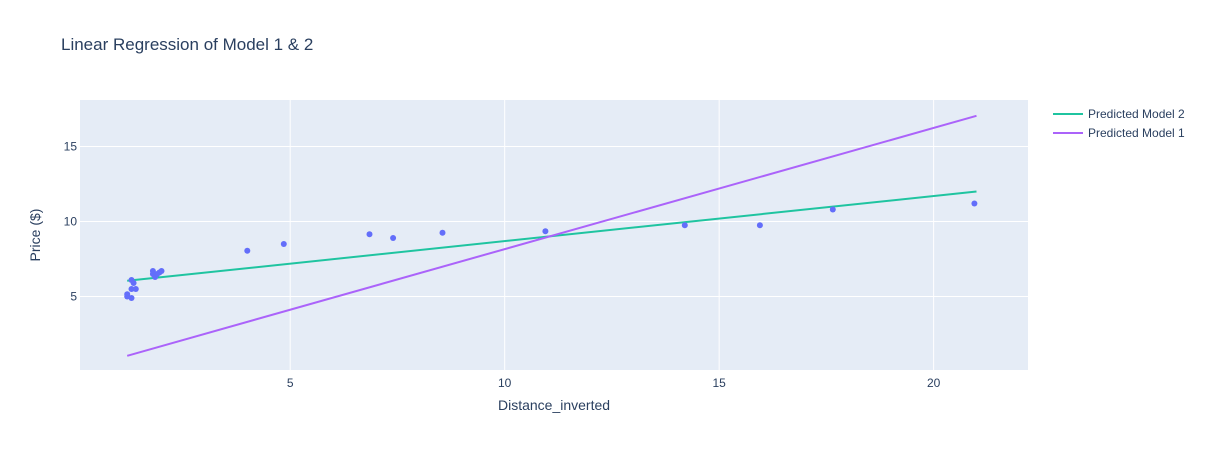  What do you see at coordinates (1136, 133) in the screenshot?
I see `legend-label-model1: Predicted Model 1` at bounding box center [1136, 133].